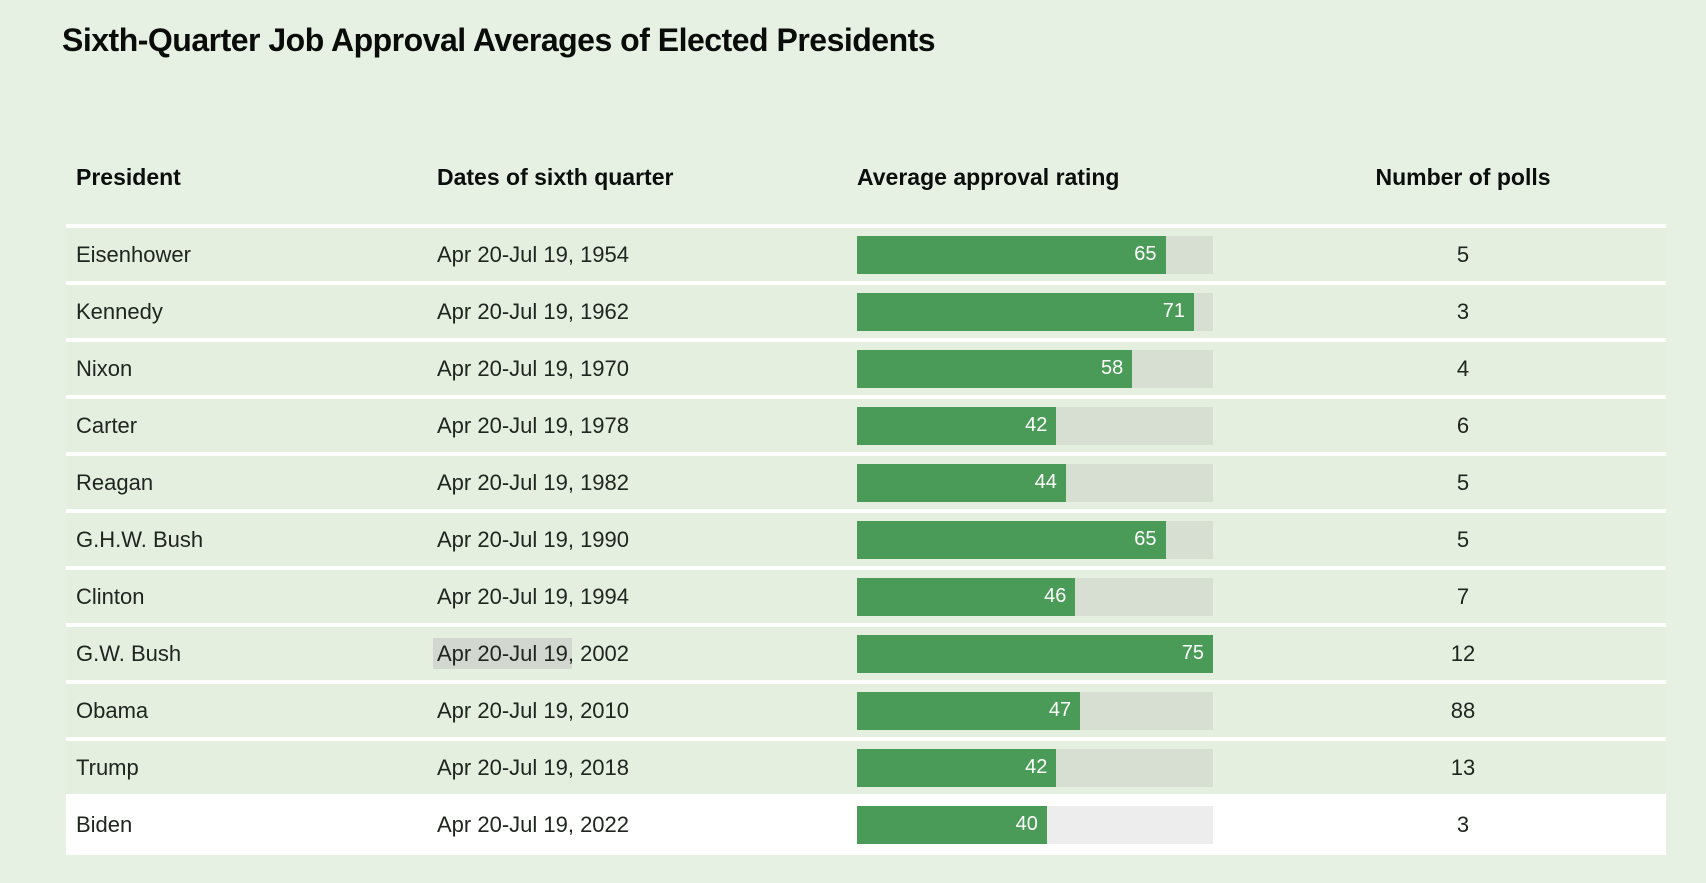 This screenshot has width=1706, height=883. Describe the element at coordinates (128, 177) in the screenshot. I see `column-header-president: President` at that location.